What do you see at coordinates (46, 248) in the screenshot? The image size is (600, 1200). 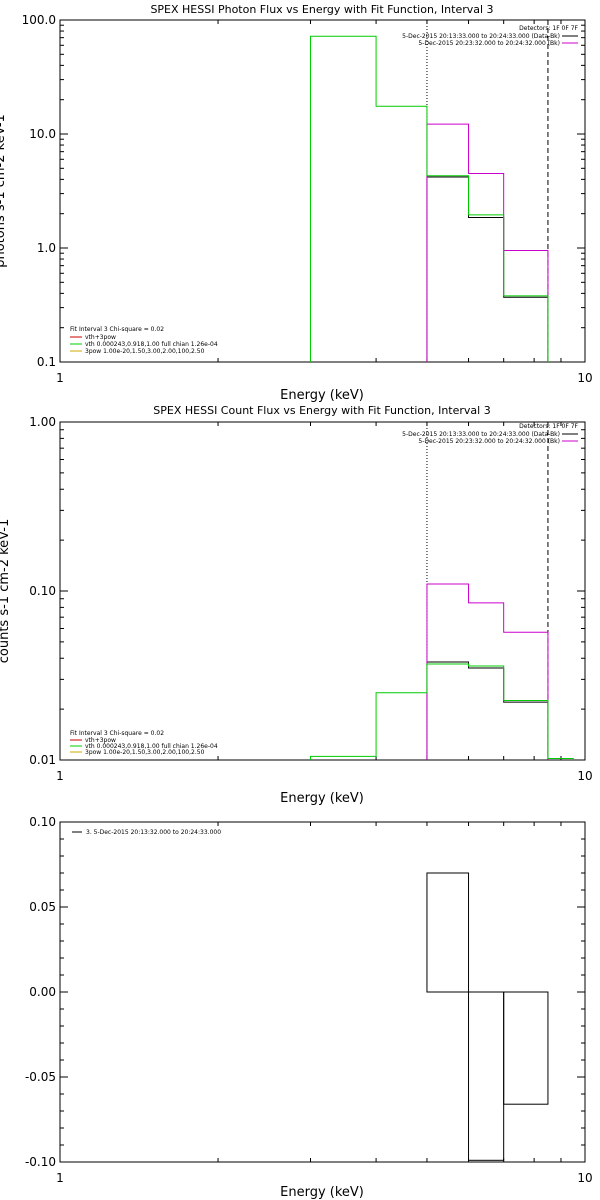 I see `y-tick-label: 1.0` at bounding box center [46, 248].